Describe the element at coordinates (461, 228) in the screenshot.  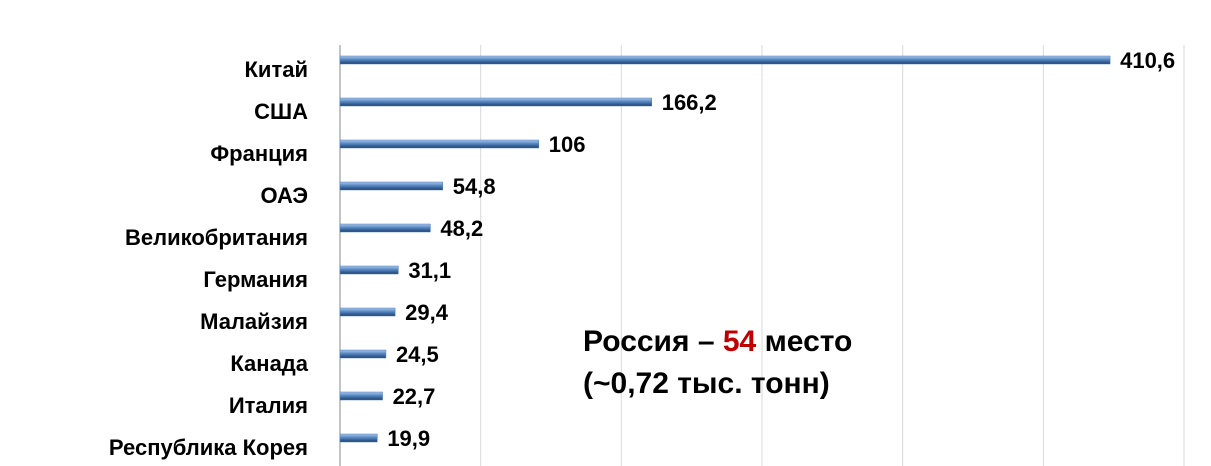
I see `value-label: 48,2` at that location.